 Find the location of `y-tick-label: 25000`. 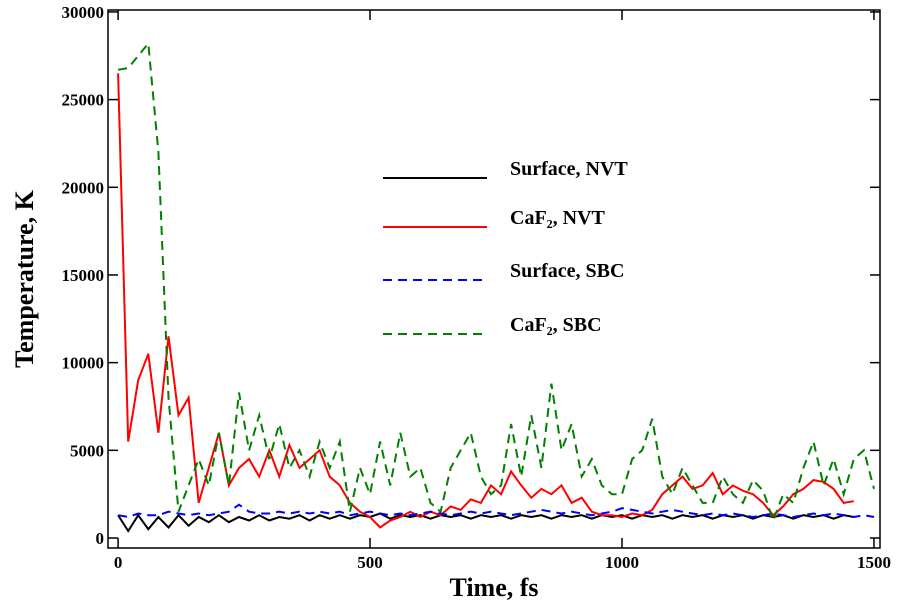

y-tick-label: 25000 is located at coordinates (83, 100).